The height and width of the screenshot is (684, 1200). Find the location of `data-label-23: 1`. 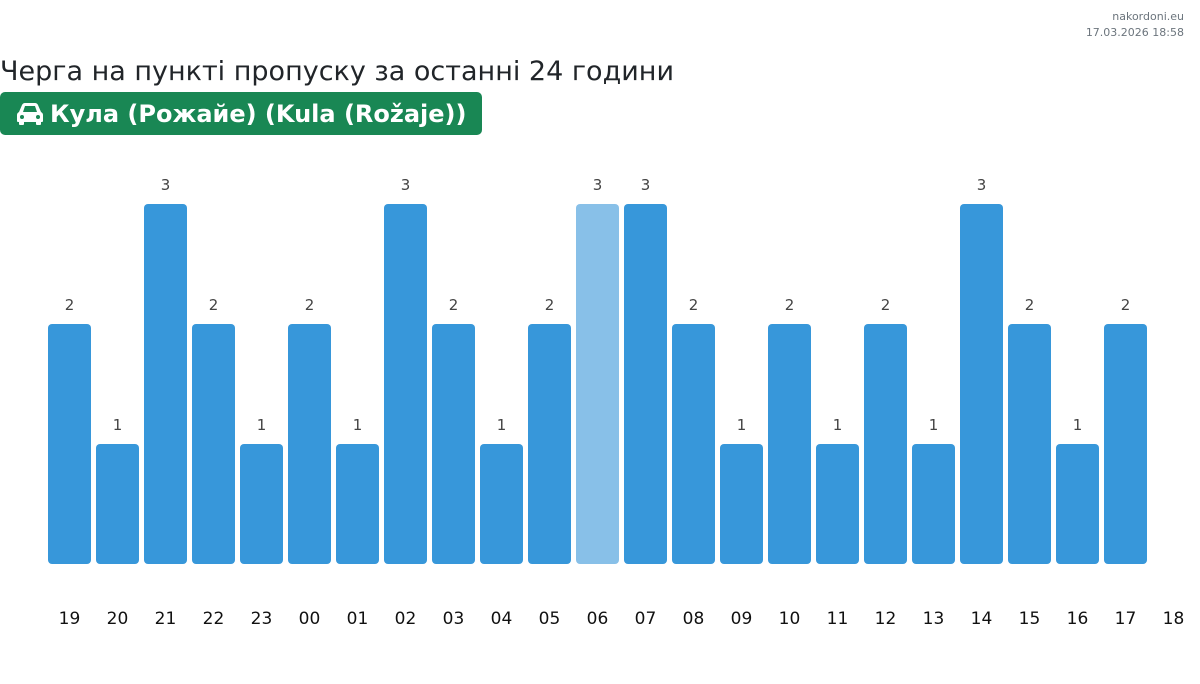

data-label-23: 1 is located at coordinates (262, 425).